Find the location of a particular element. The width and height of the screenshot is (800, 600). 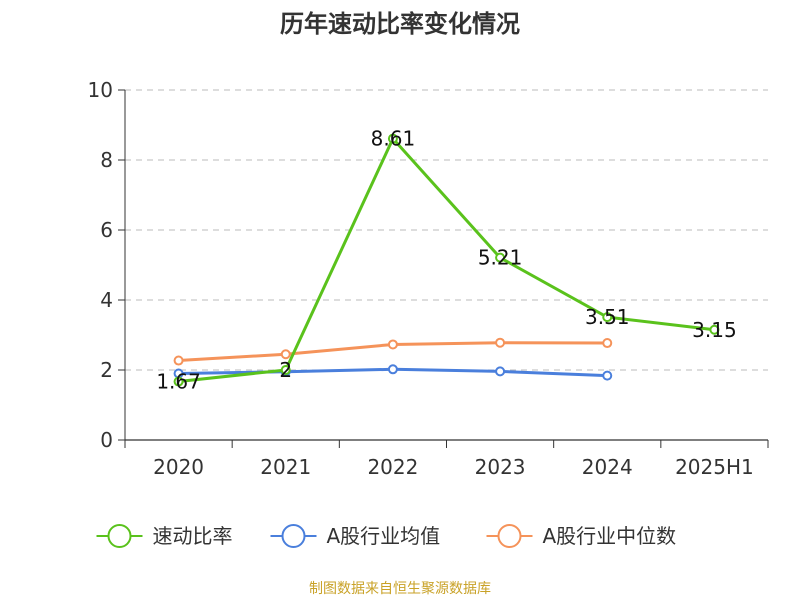

legend: 速动比率 A股行业均值 A股行业中位数 is located at coordinates (386, 536).